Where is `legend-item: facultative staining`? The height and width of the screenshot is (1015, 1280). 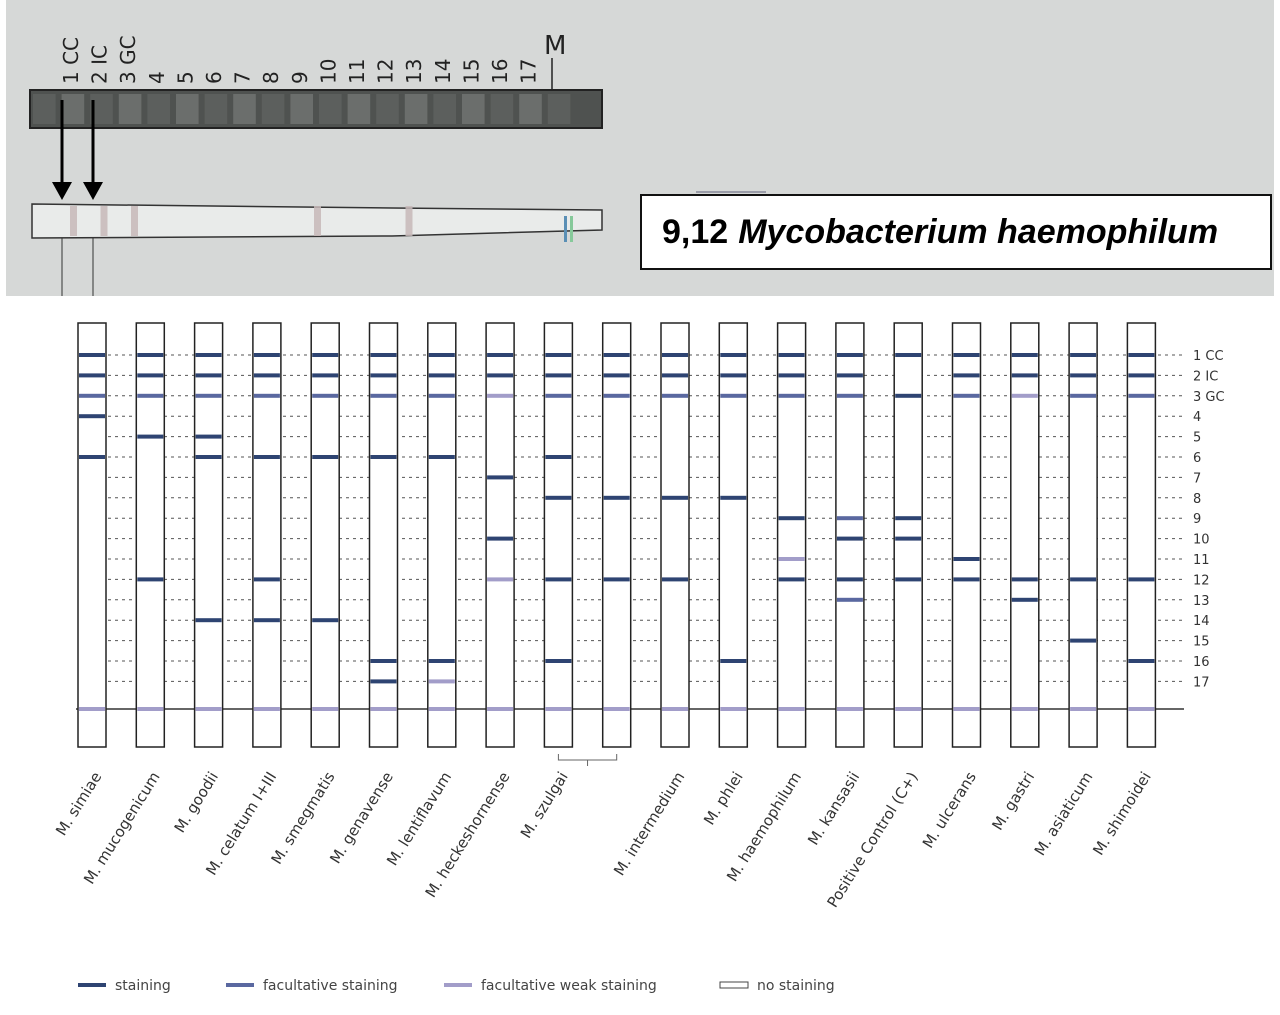
legend-item: facultative staining is located at coordinates (312, 986).